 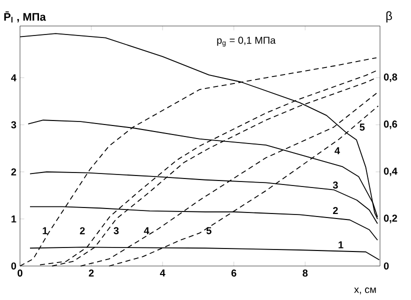 I want to click on y2-tick-label: 0,8, so click(x=391, y=78).